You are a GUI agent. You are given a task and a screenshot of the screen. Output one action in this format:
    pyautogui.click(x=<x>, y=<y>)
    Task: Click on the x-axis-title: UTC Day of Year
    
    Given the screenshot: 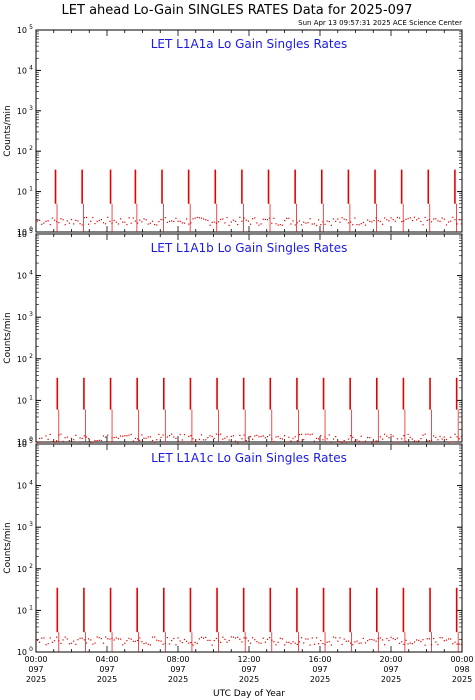 What is the action you would take?
    pyautogui.click(x=249, y=694)
    